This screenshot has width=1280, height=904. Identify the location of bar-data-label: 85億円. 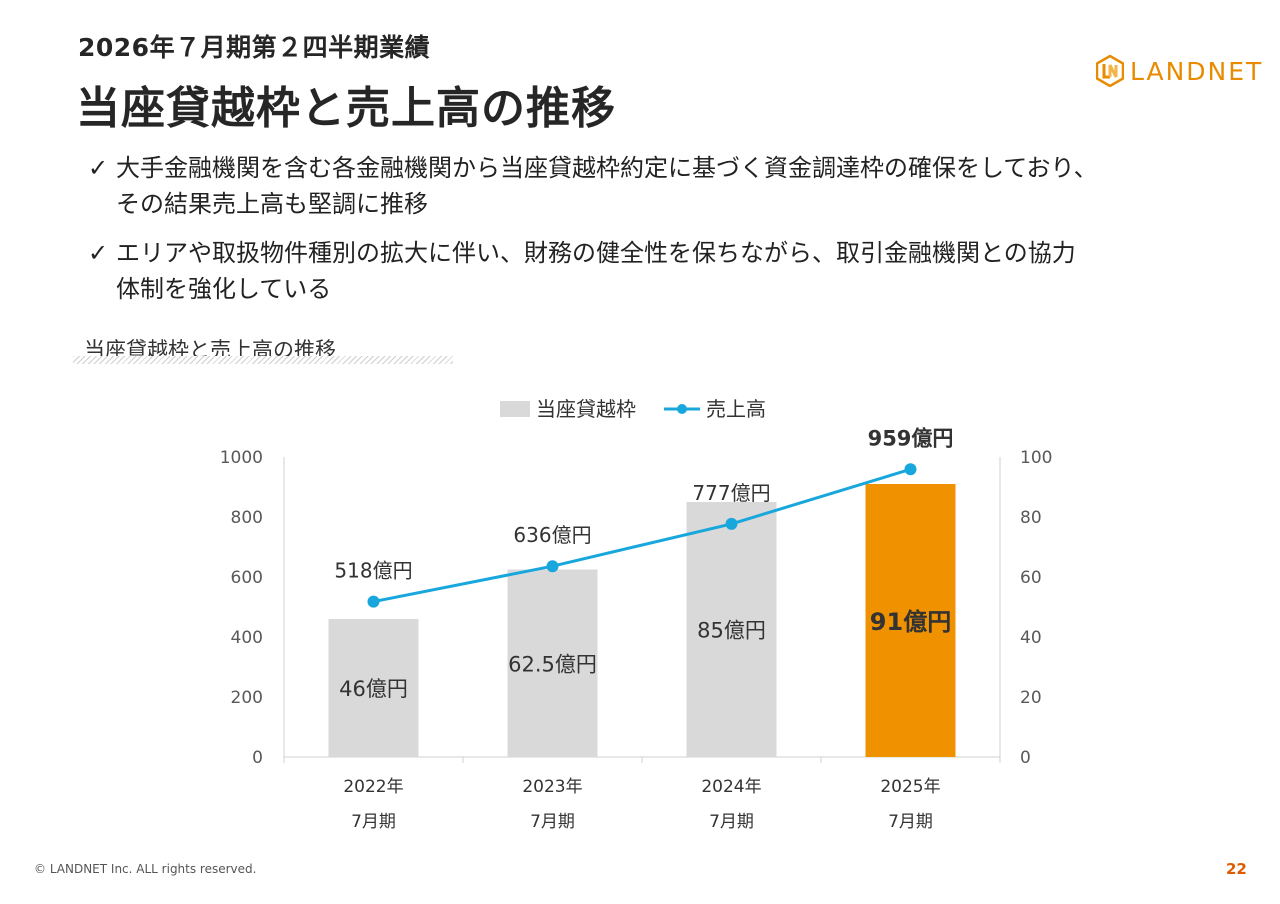
(731, 631).